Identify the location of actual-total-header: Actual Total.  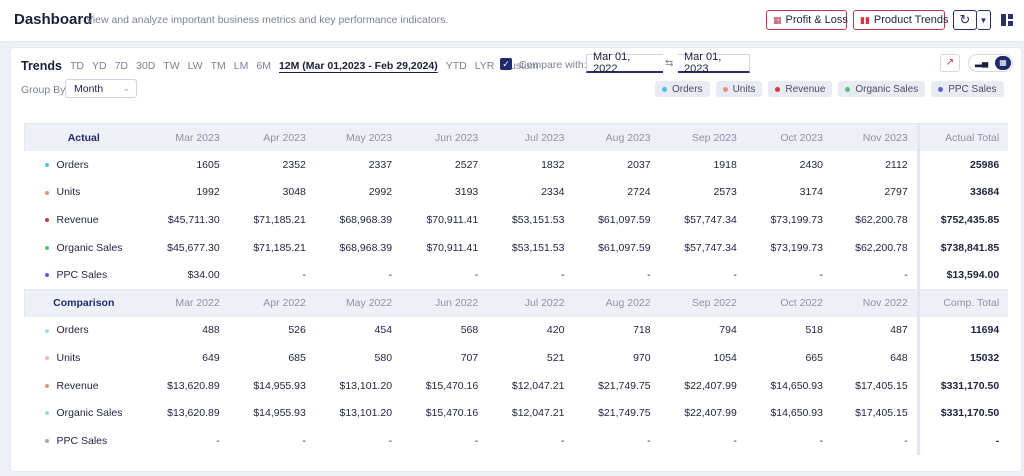
(962, 137).